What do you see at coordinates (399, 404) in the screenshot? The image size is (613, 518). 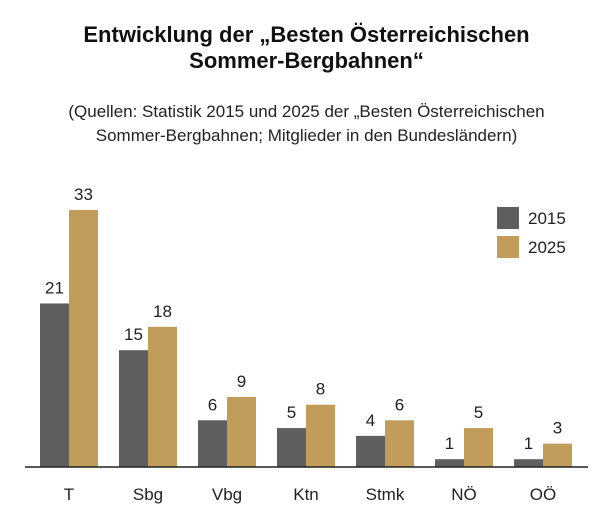 I see `data-label-2025-Stmk: 6` at bounding box center [399, 404].